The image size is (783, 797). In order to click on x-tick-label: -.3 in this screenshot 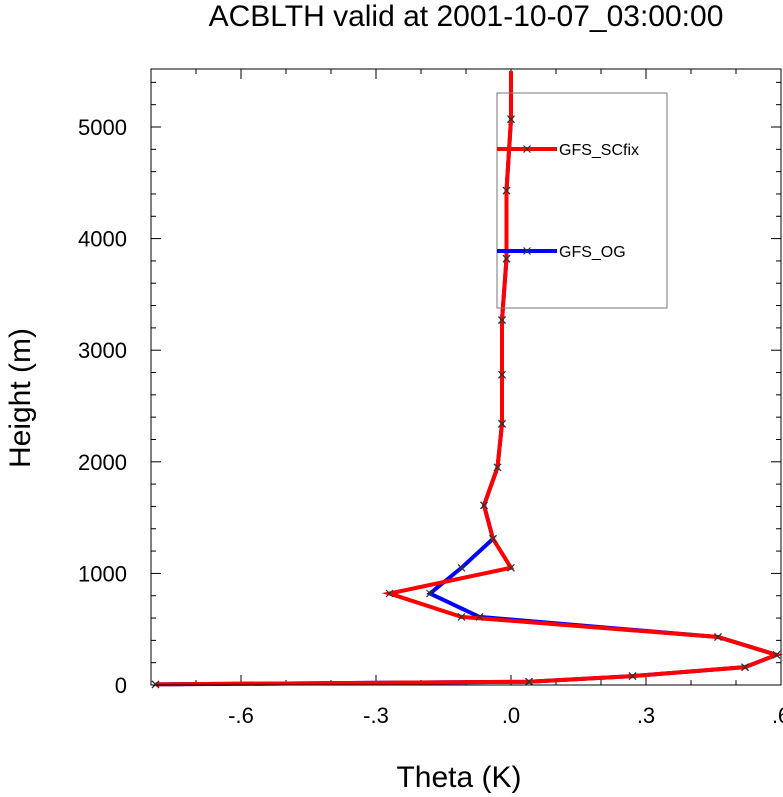, I will do `click(376, 715)`.